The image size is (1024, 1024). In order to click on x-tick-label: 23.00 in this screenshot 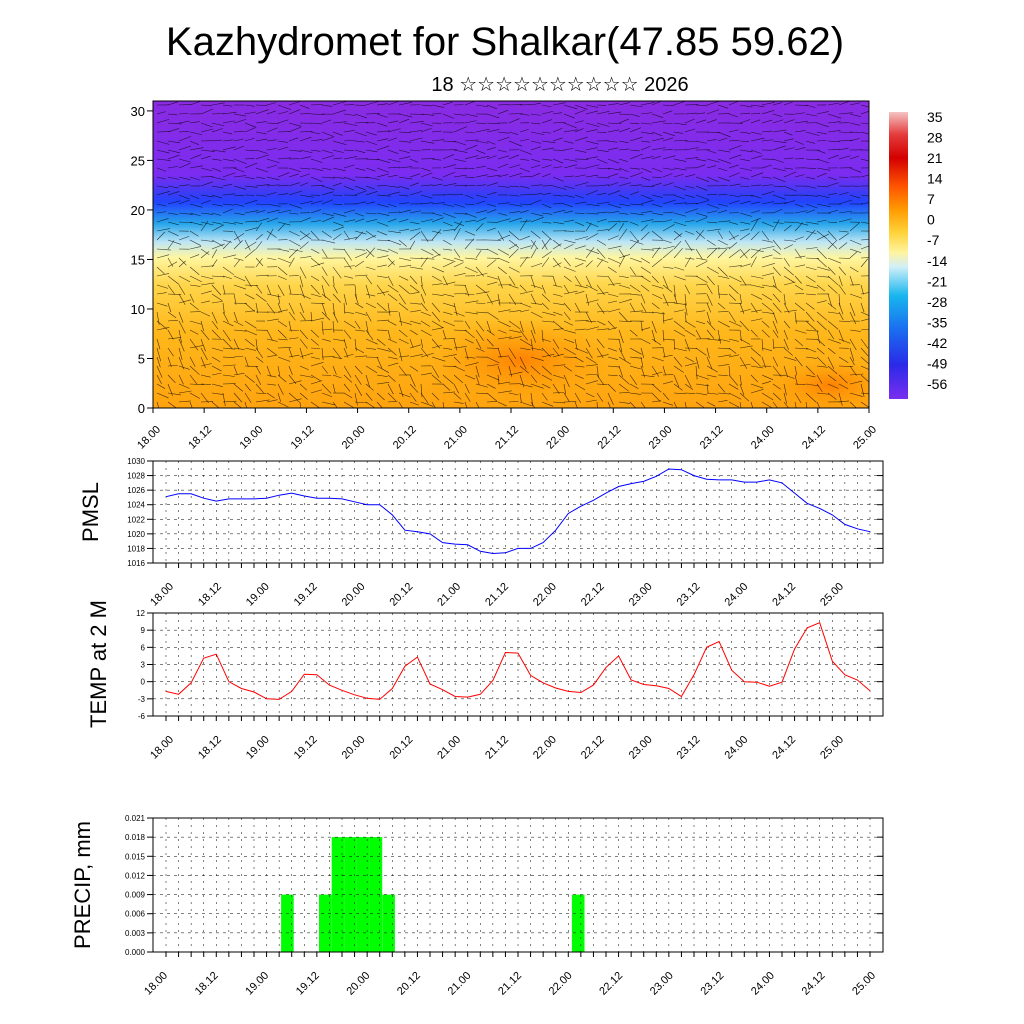, I will do `click(641, 595)`.